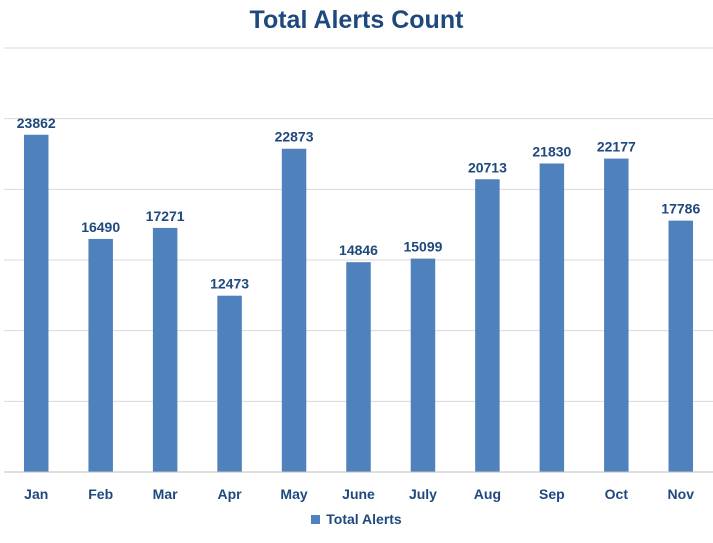  I want to click on data-label-nov: 17786, so click(680, 209).